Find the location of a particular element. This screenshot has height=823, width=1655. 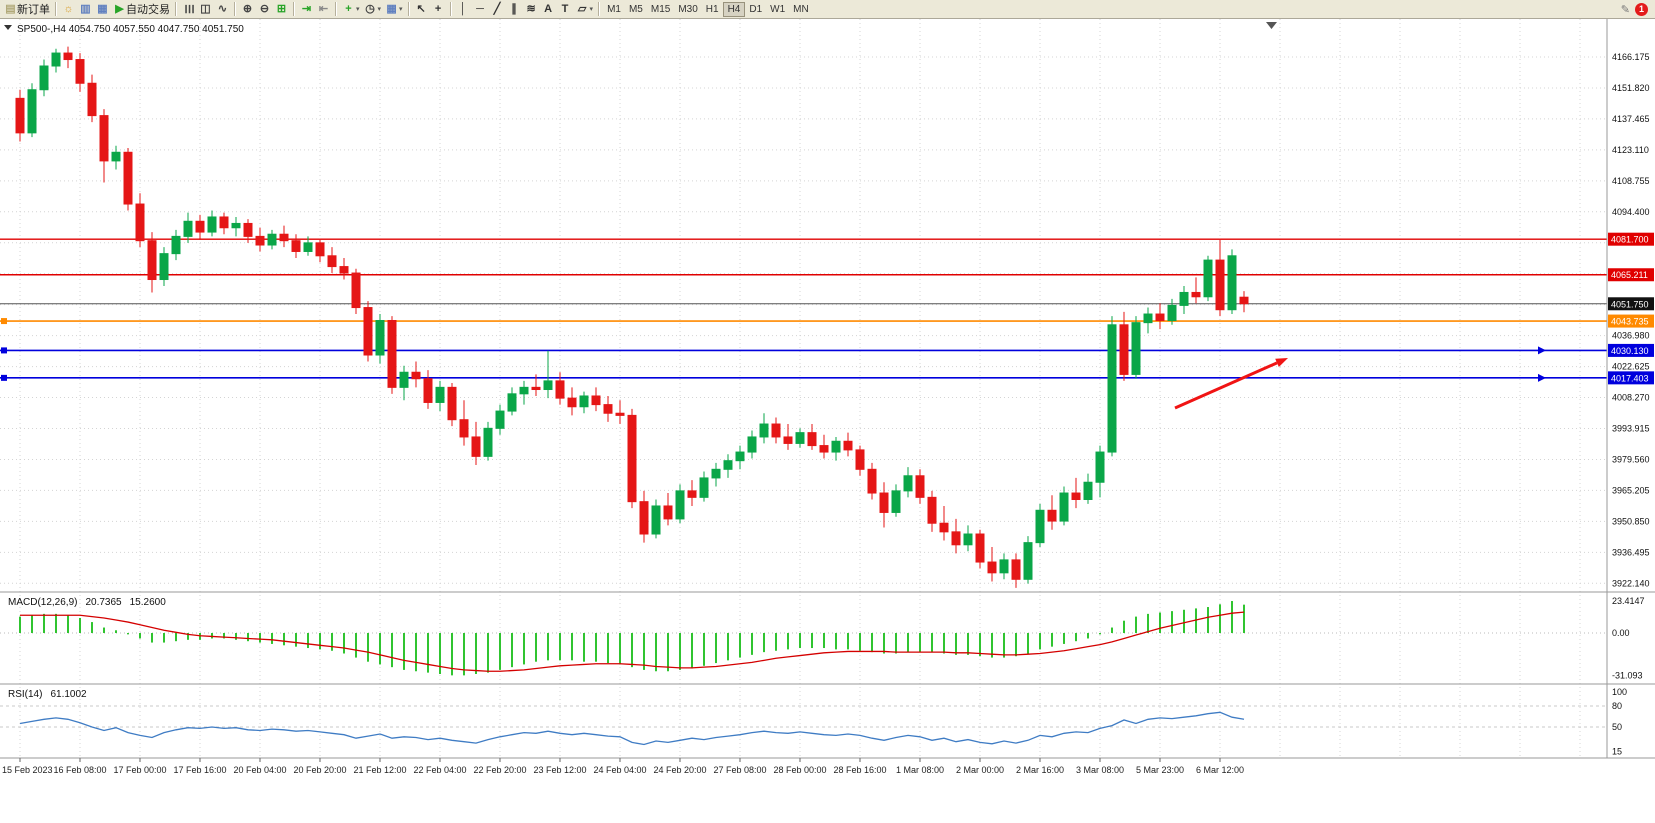

trendline-icon: ╱ is located at coordinates (497, 9).